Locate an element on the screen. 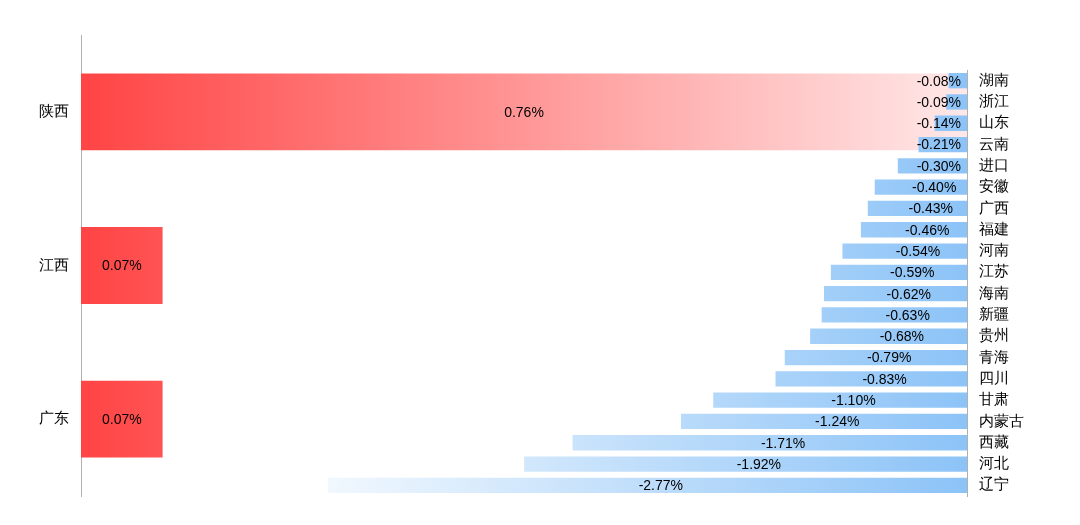  y-tick-label: 西藏 is located at coordinates (994, 441).